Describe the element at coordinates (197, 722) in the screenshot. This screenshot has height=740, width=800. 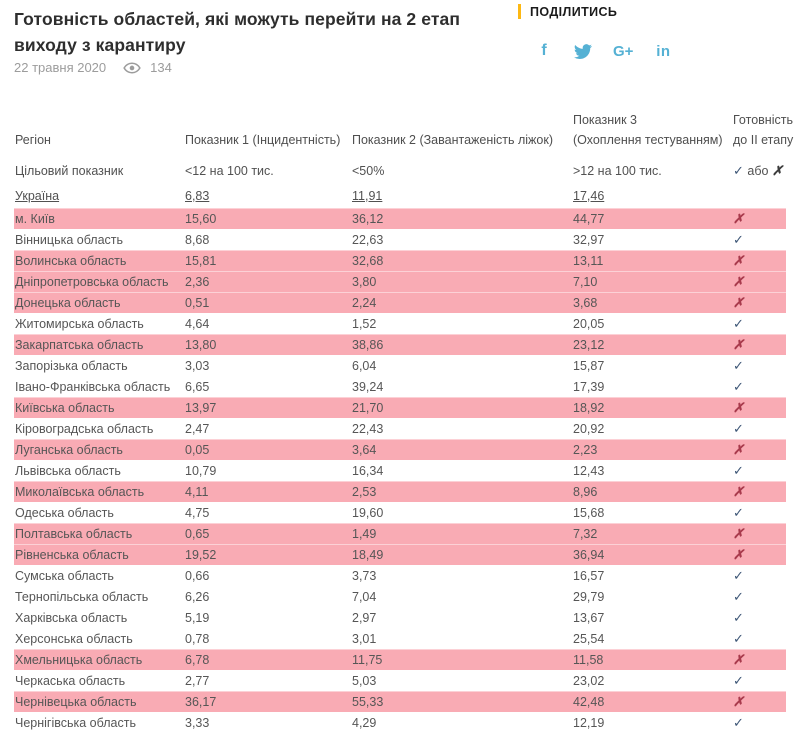
I see `indicator-value: 3,33` at that location.